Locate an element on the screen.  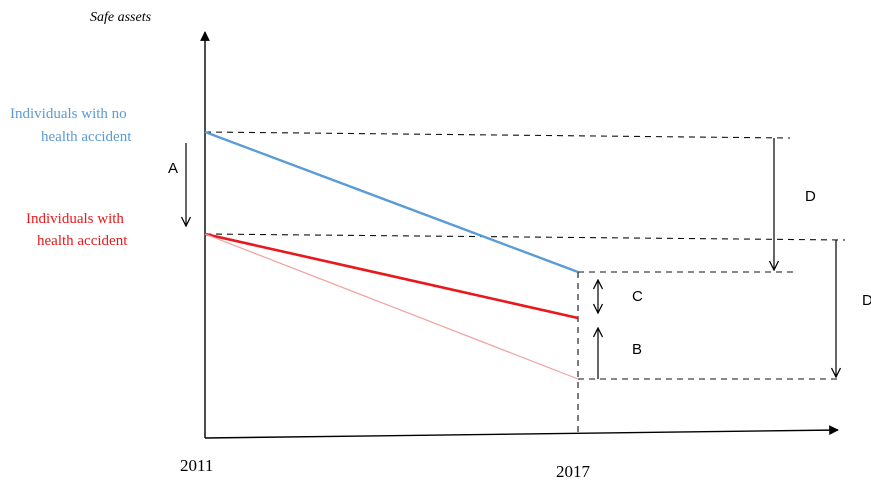
accident-line is located at coordinates (391, 276).